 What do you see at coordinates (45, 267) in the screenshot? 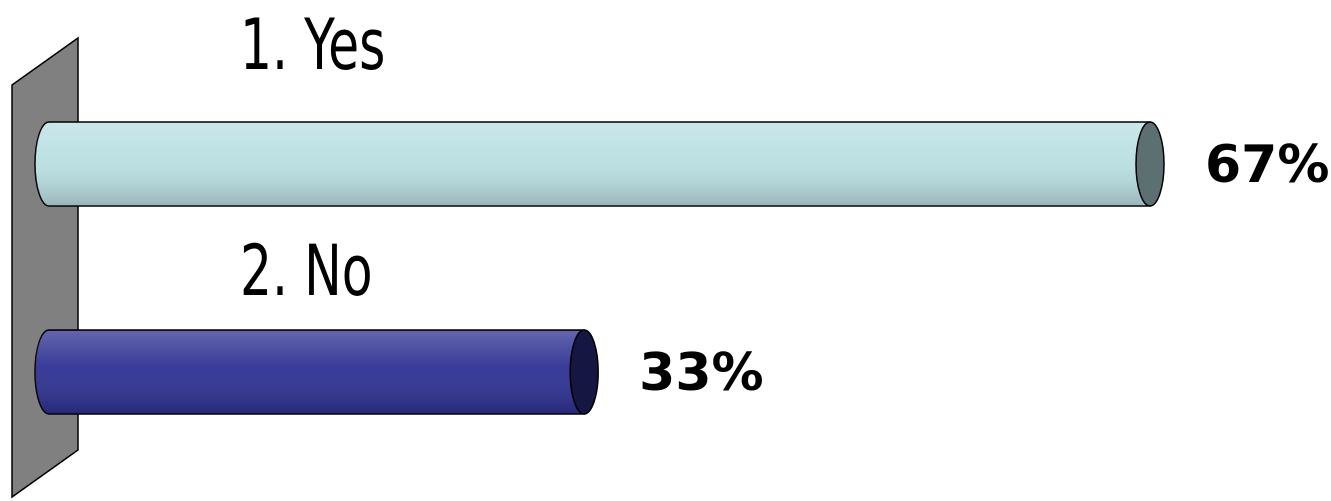
I see `wall` at bounding box center [45, 267].